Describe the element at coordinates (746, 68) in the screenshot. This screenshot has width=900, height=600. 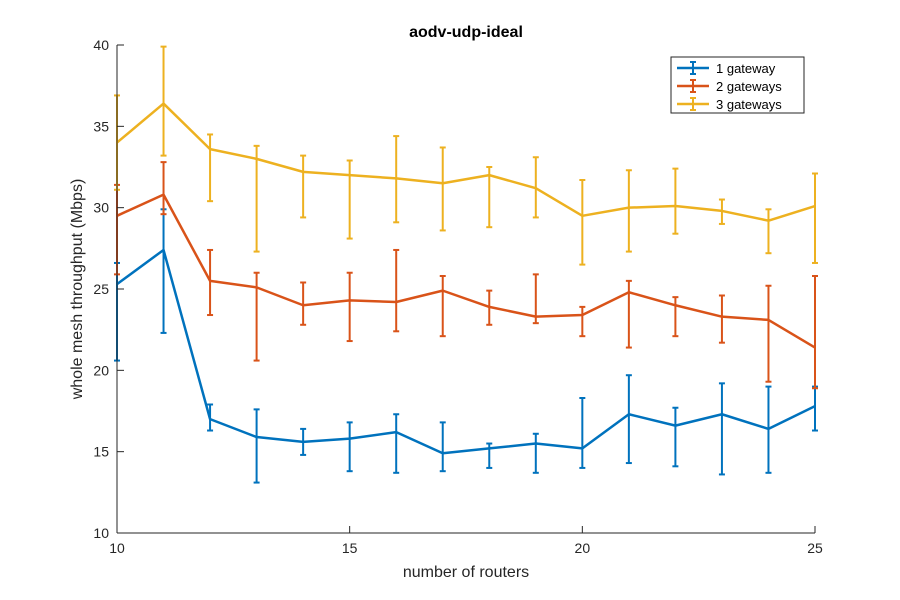
I see `legend-label: 1 gateway` at that location.